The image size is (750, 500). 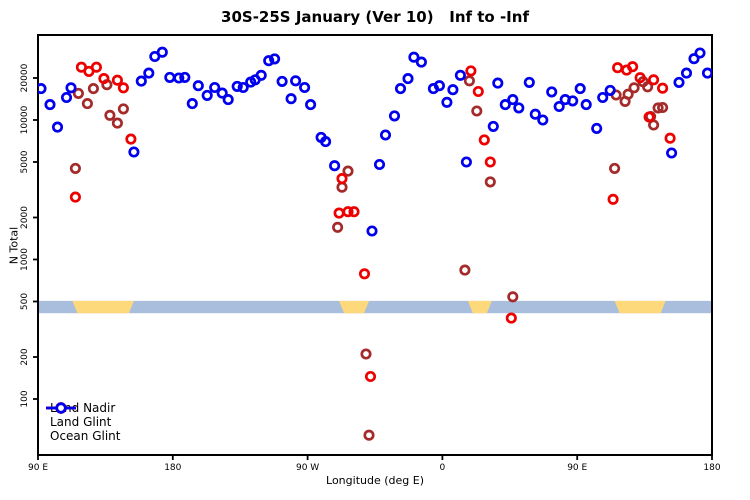 I want to click on x-tick-label: 0, so click(x=443, y=468).